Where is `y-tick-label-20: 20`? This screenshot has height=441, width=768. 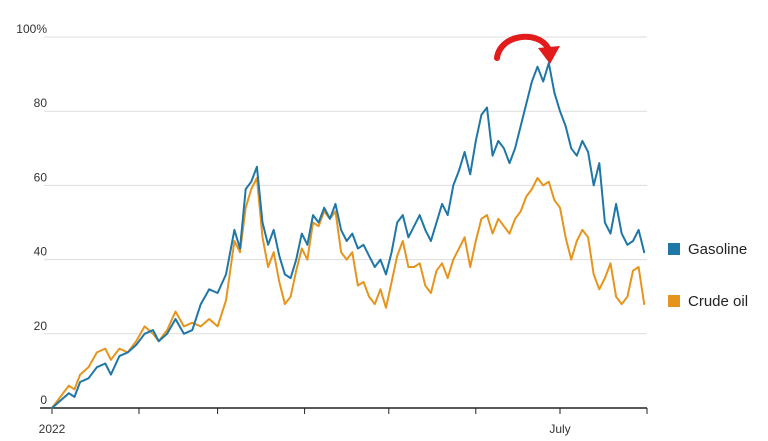 y-tick-label-20: 20 is located at coordinates (41, 326).